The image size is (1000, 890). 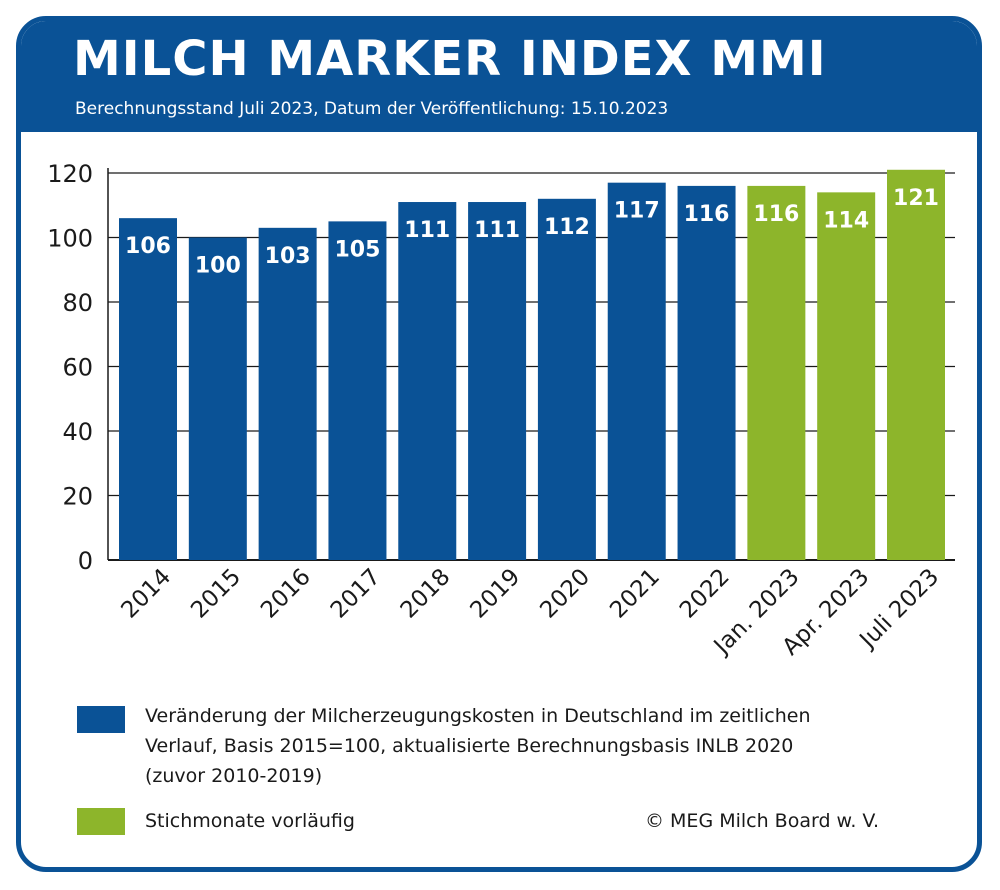 What do you see at coordinates (357, 249) in the screenshot?
I see `data-label-2017: 105` at bounding box center [357, 249].